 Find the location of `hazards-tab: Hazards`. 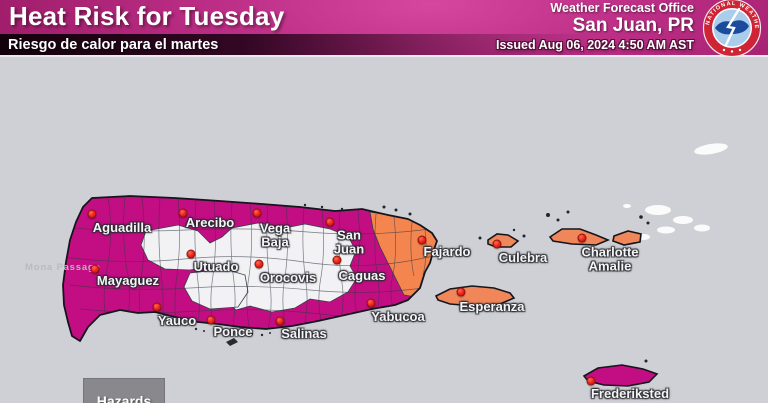

hazards-tab: Hazards is located at coordinates (124, 390).